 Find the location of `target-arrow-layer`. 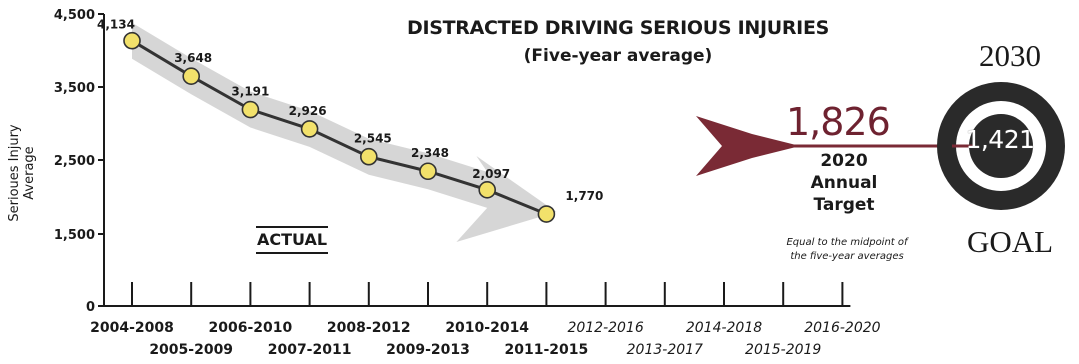

target-arrow-layer is located at coordinates (832, 146).